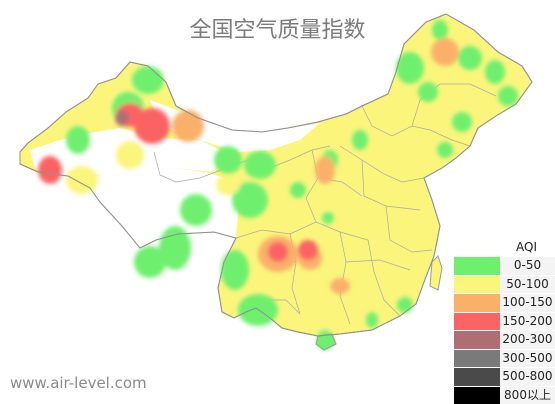  What do you see at coordinates (504, 247) in the screenshot?
I see `legend-title: AQI` at bounding box center [504, 247].